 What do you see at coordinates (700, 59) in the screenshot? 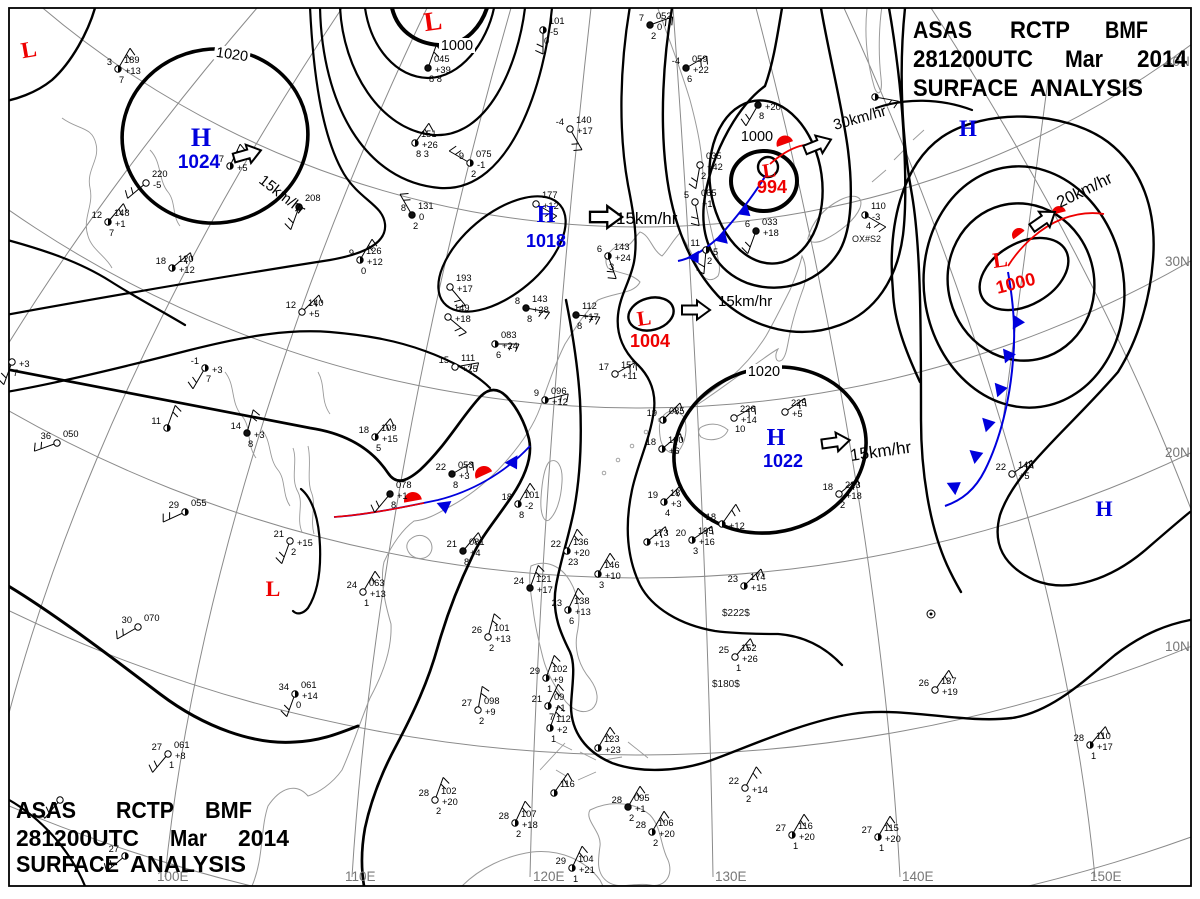
I see `svg-text: 059` at bounding box center [700, 59].